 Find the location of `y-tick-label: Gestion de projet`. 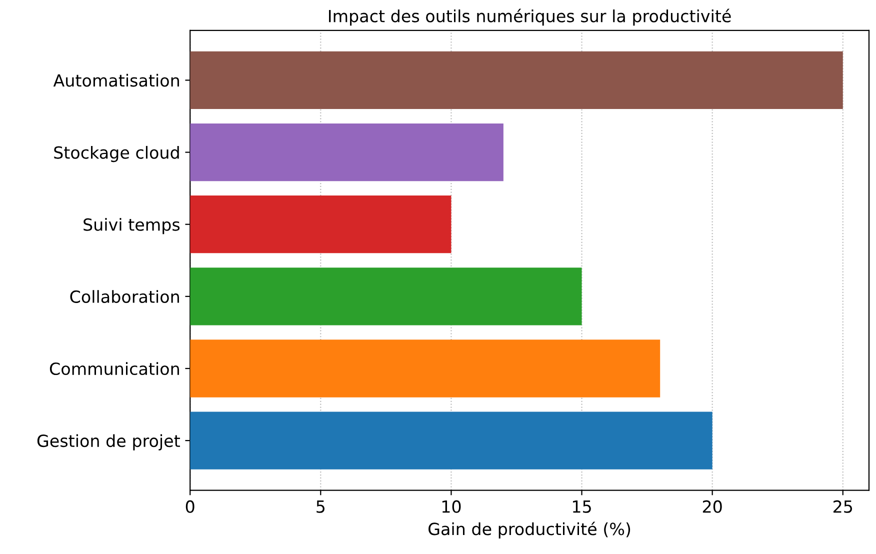

y-tick-label: Gestion de projet is located at coordinates (108, 442).